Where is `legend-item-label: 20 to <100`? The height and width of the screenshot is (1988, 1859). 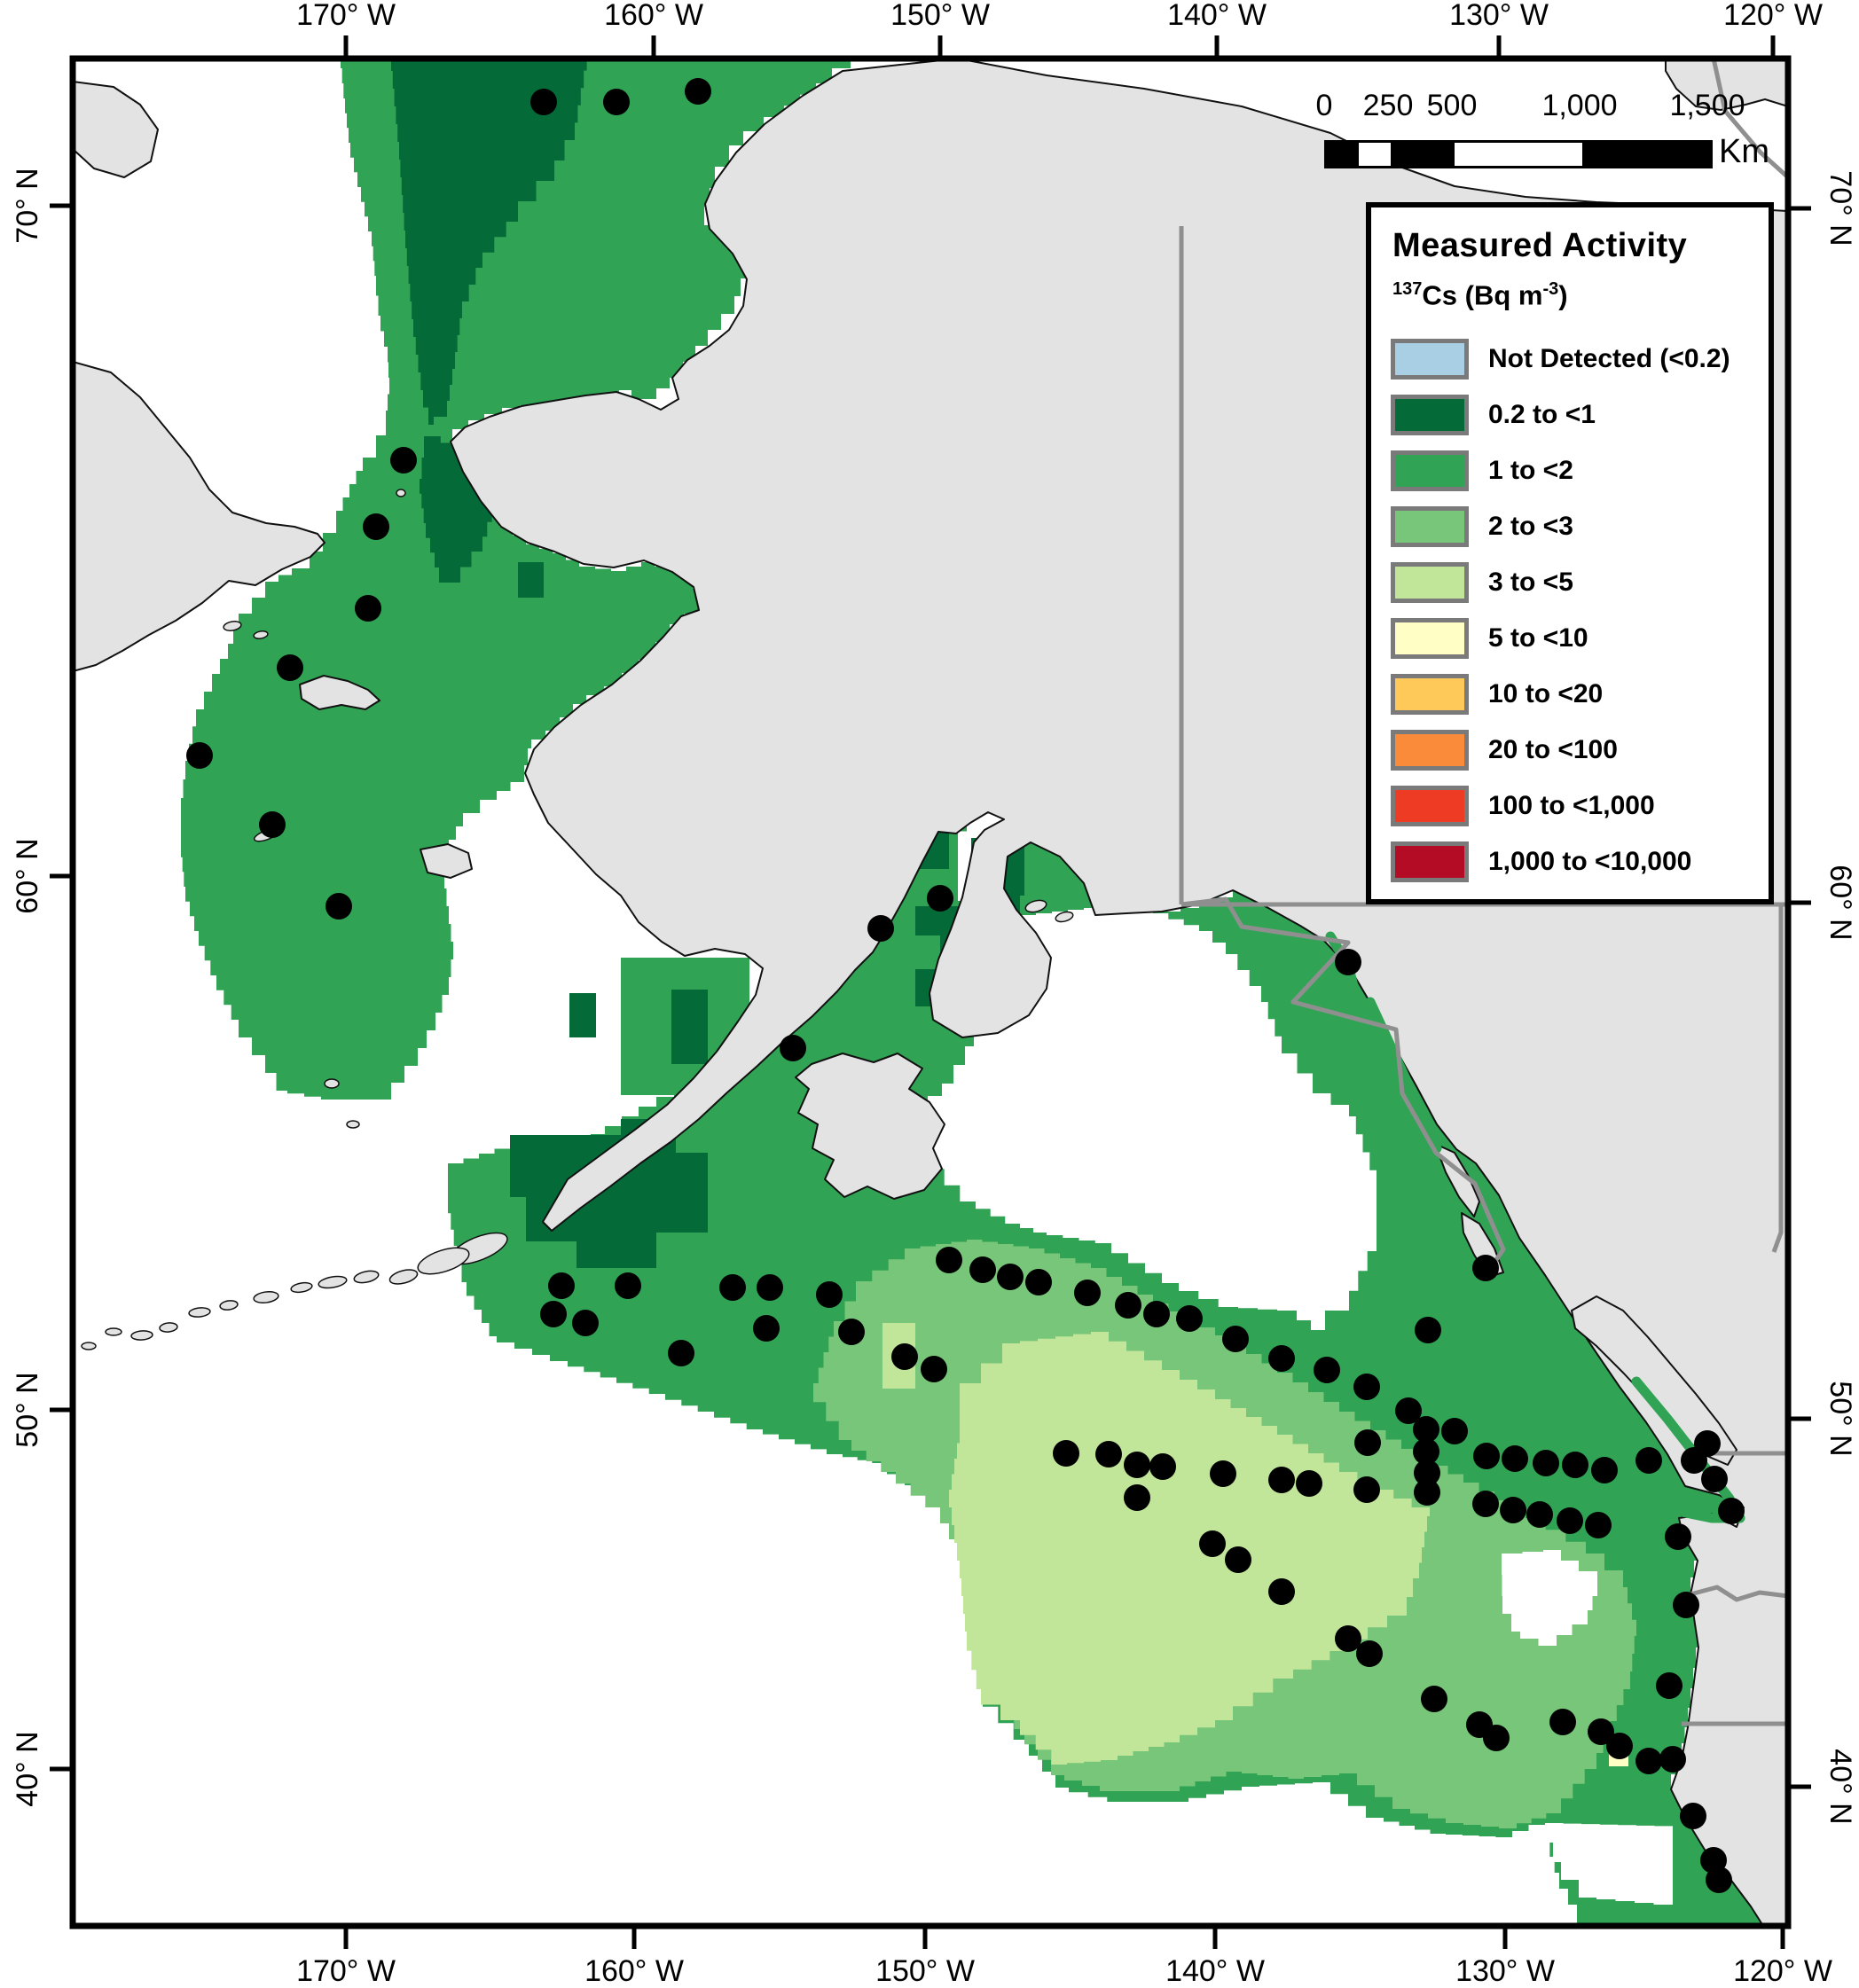 legend-item-label: 20 to <100 is located at coordinates (1553, 749).